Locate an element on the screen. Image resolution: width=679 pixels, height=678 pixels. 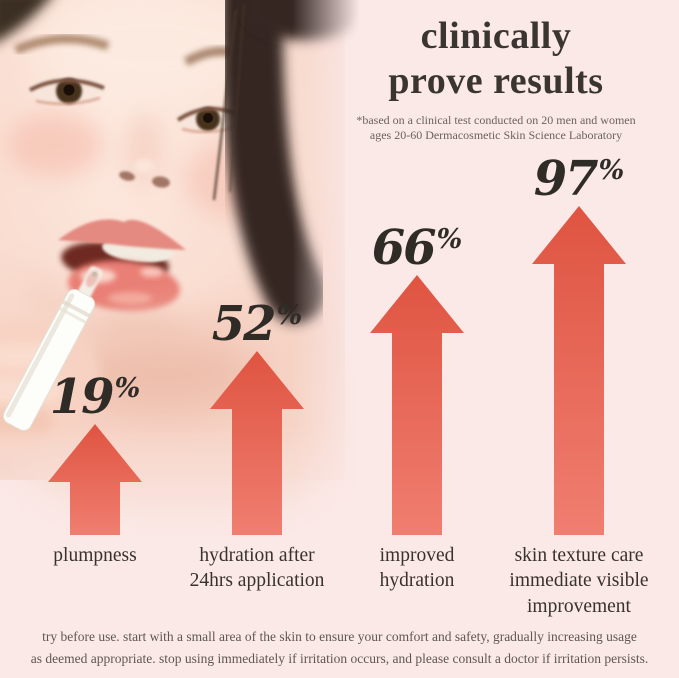
left-eyebrow is located at coordinates (62, 44).